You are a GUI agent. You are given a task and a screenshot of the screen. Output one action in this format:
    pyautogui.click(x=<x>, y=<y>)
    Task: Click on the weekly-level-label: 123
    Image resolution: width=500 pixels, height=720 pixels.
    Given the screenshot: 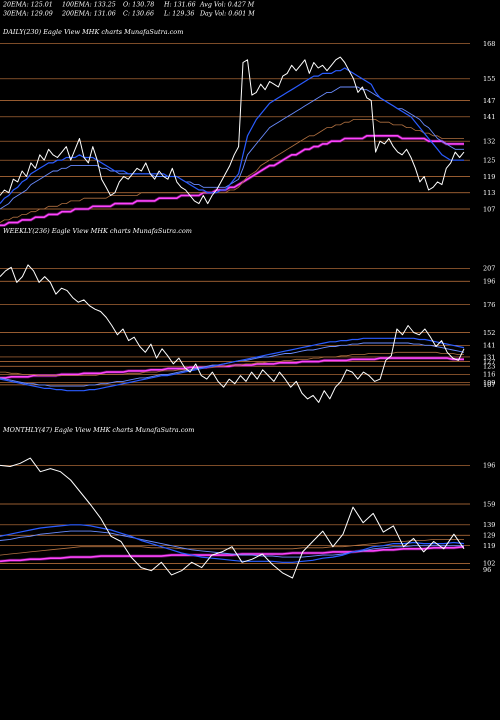 What is the action you would take?
    pyautogui.click(x=489, y=367)
    